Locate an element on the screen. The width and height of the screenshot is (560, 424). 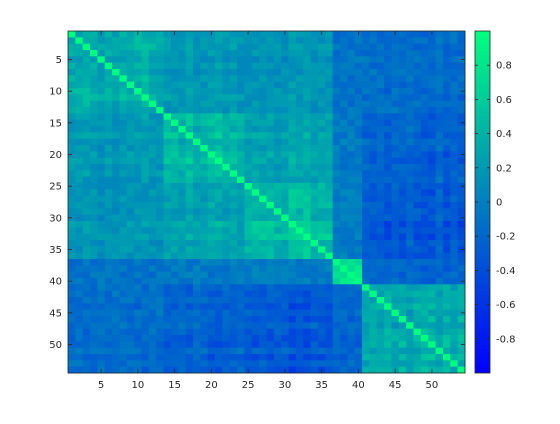
y-tick-label: 20 is located at coordinates (55, 155).